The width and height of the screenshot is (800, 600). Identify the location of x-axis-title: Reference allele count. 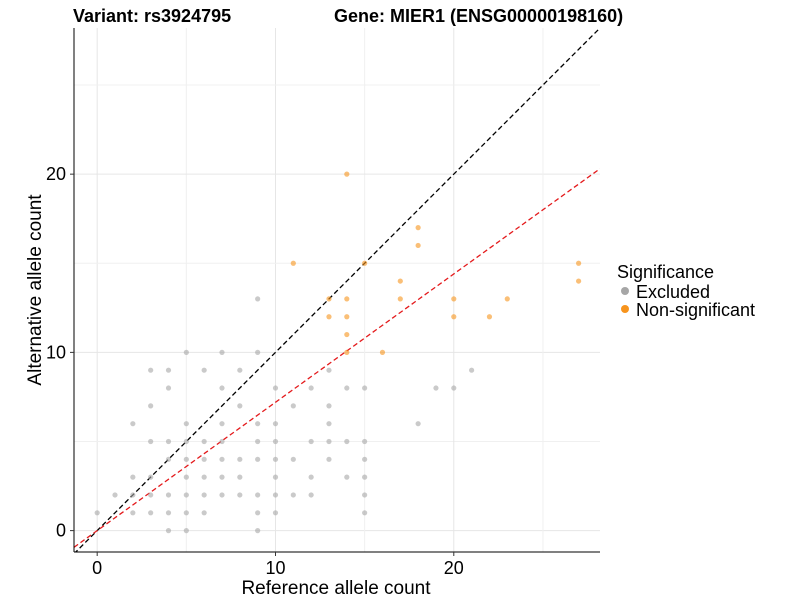
(336, 588).